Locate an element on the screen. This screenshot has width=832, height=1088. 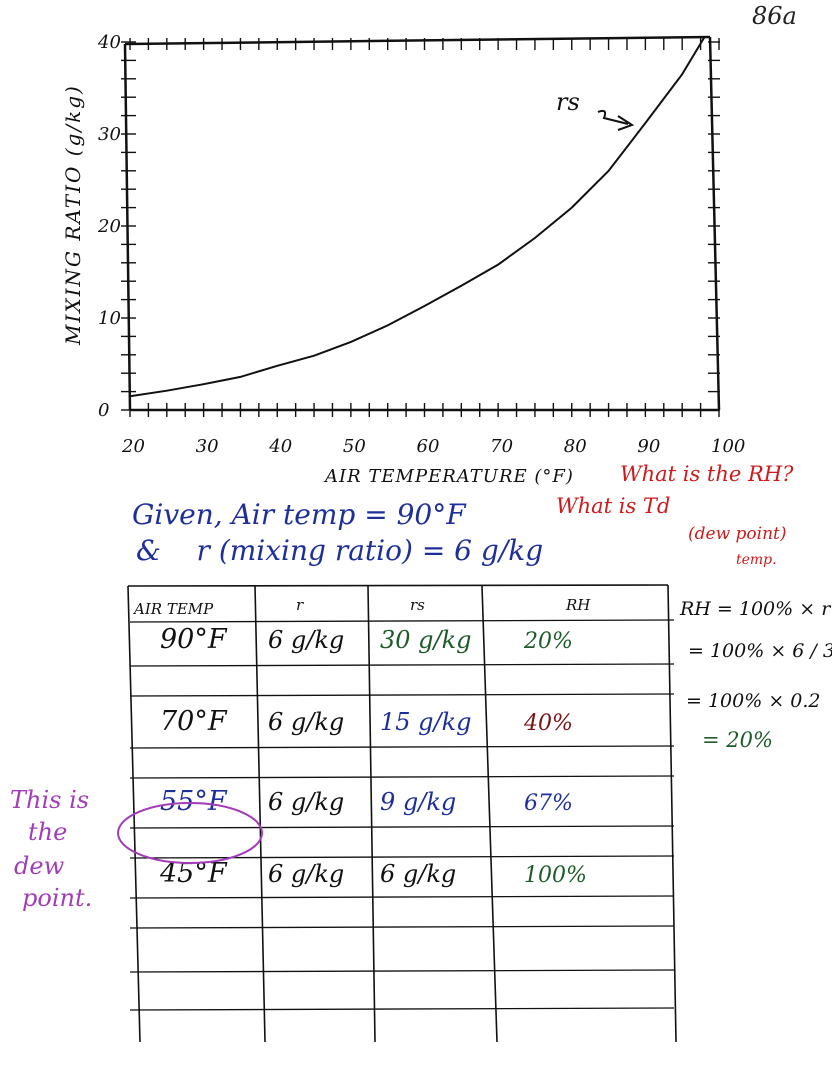
x-tick-label: 40 is located at coordinates (280, 446).